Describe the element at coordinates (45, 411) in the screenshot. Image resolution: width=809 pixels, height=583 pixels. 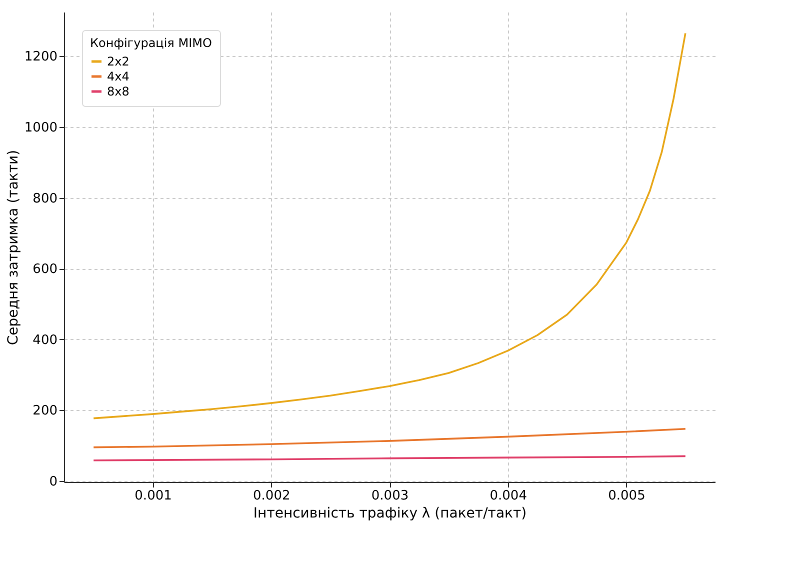
I see `y-tick-label: 200` at that location.